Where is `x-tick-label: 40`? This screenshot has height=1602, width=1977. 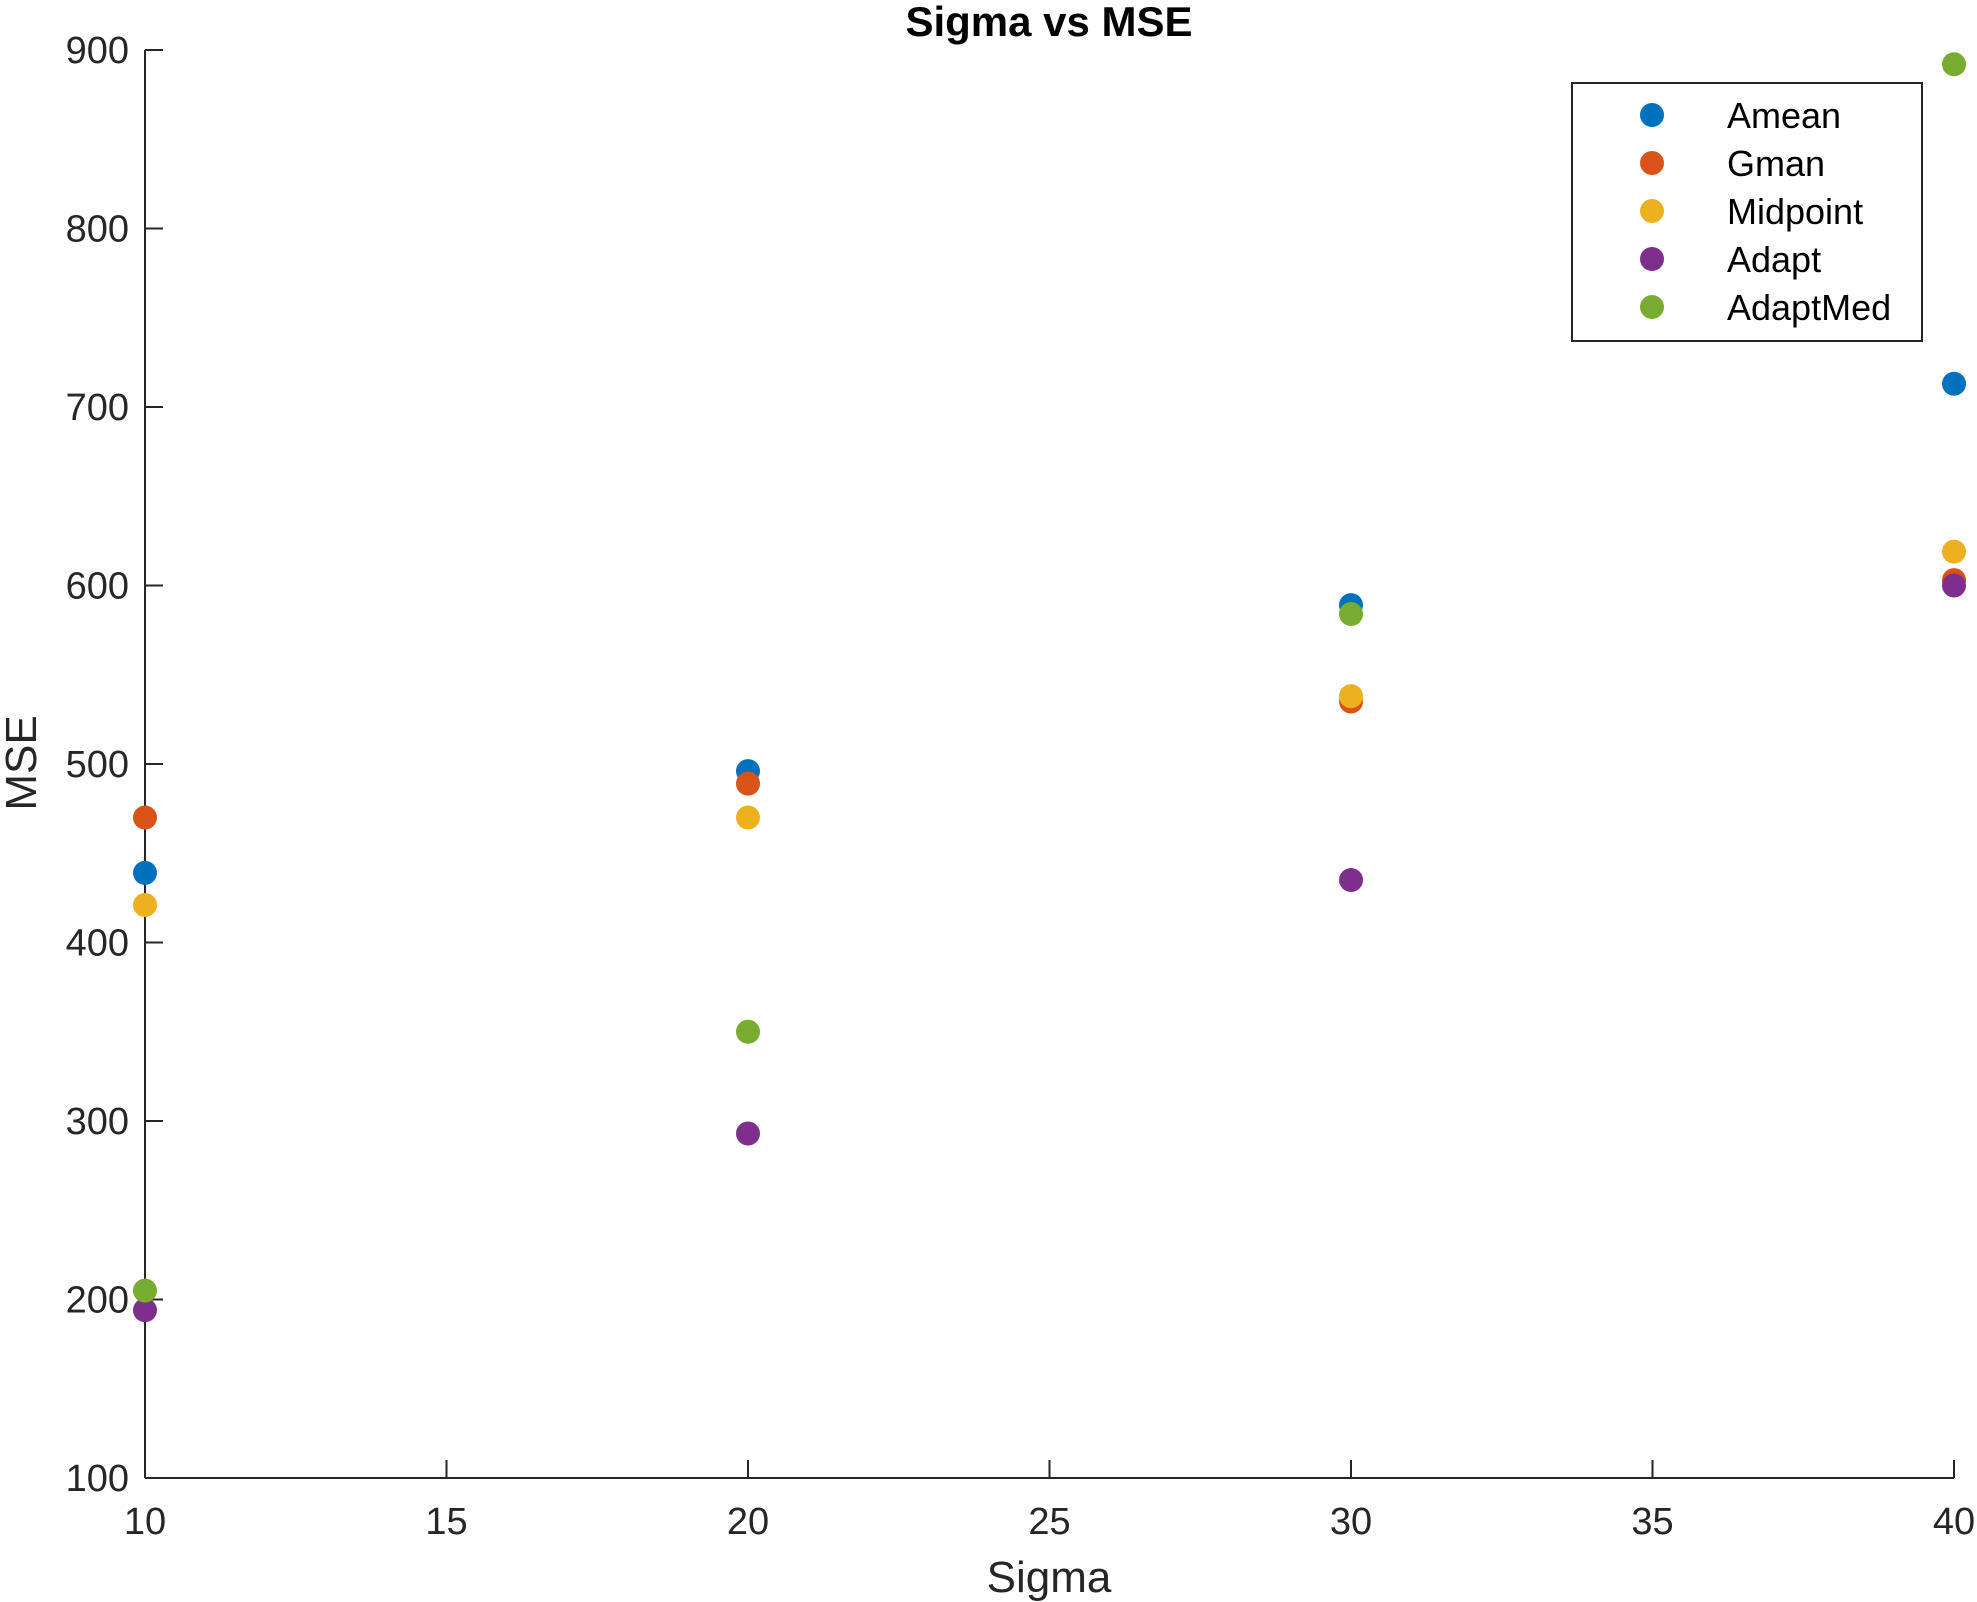 x-tick-label: 40 is located at coordinates (1954, 1522).